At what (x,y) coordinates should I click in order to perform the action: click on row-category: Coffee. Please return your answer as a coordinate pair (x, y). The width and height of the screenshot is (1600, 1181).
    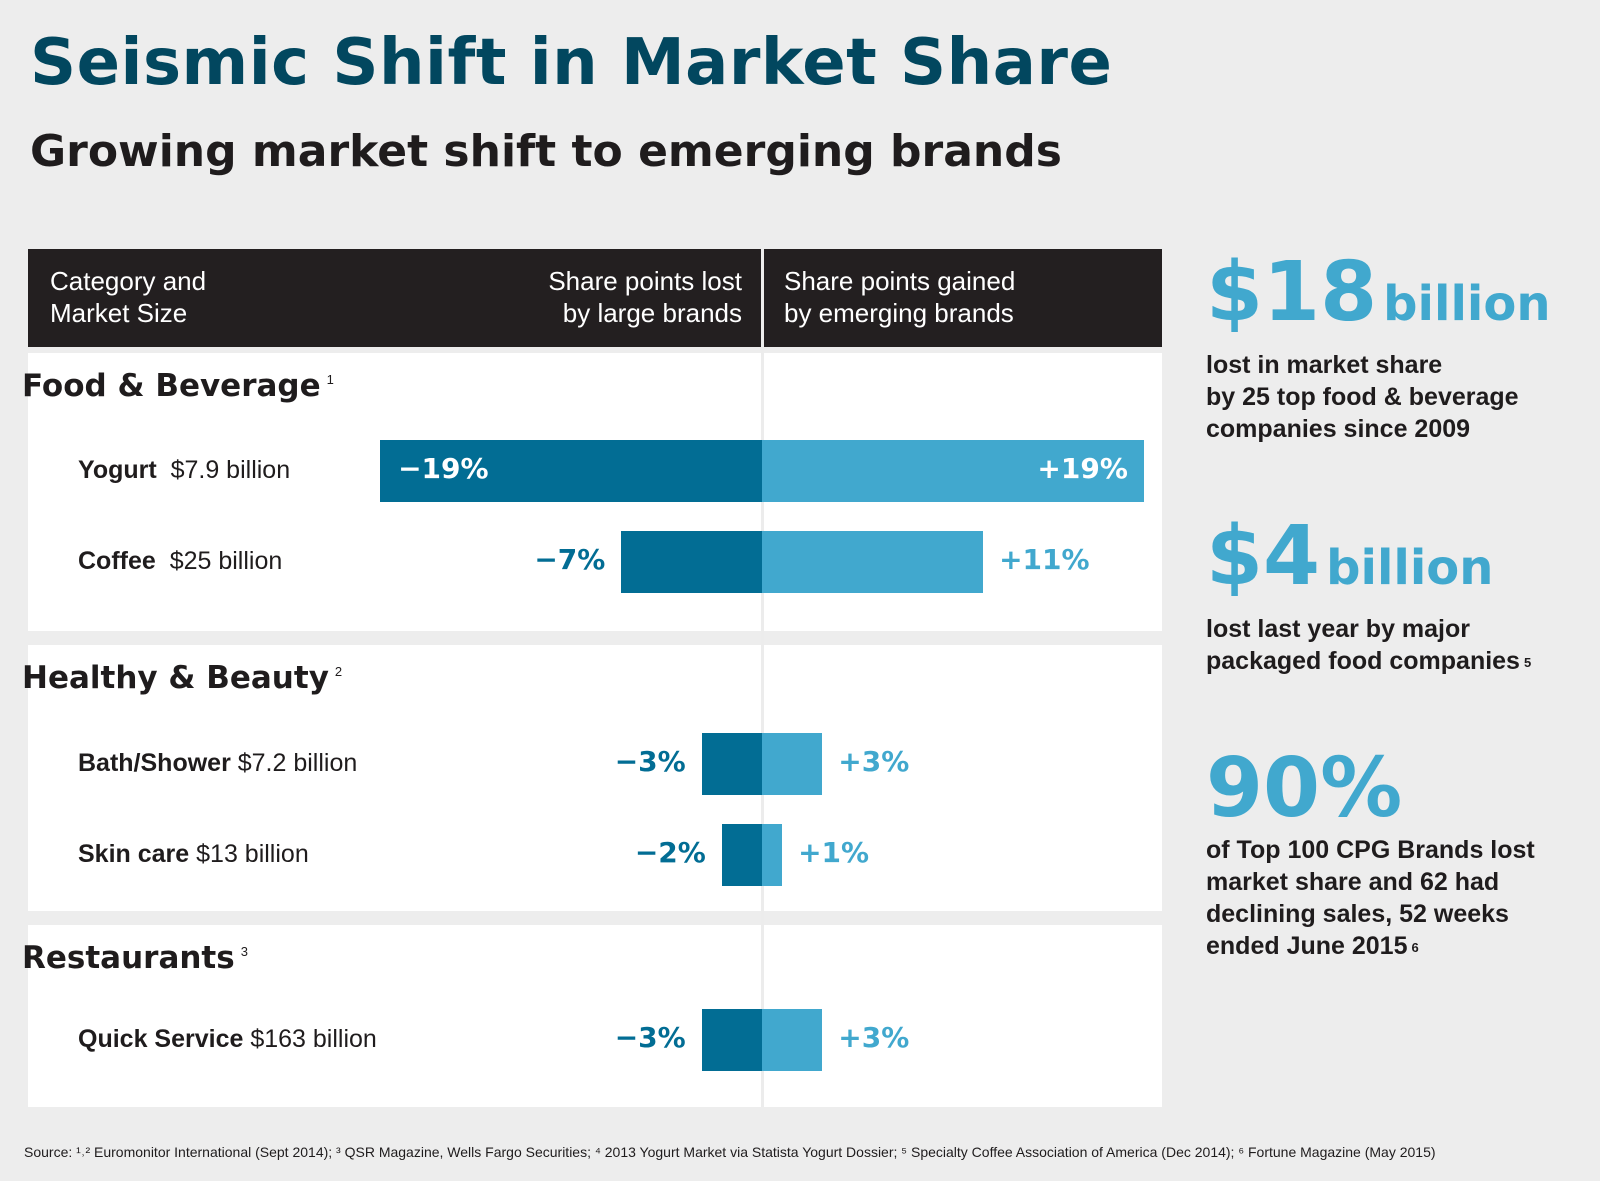
    Looking at the image, I should click on (117, 561).